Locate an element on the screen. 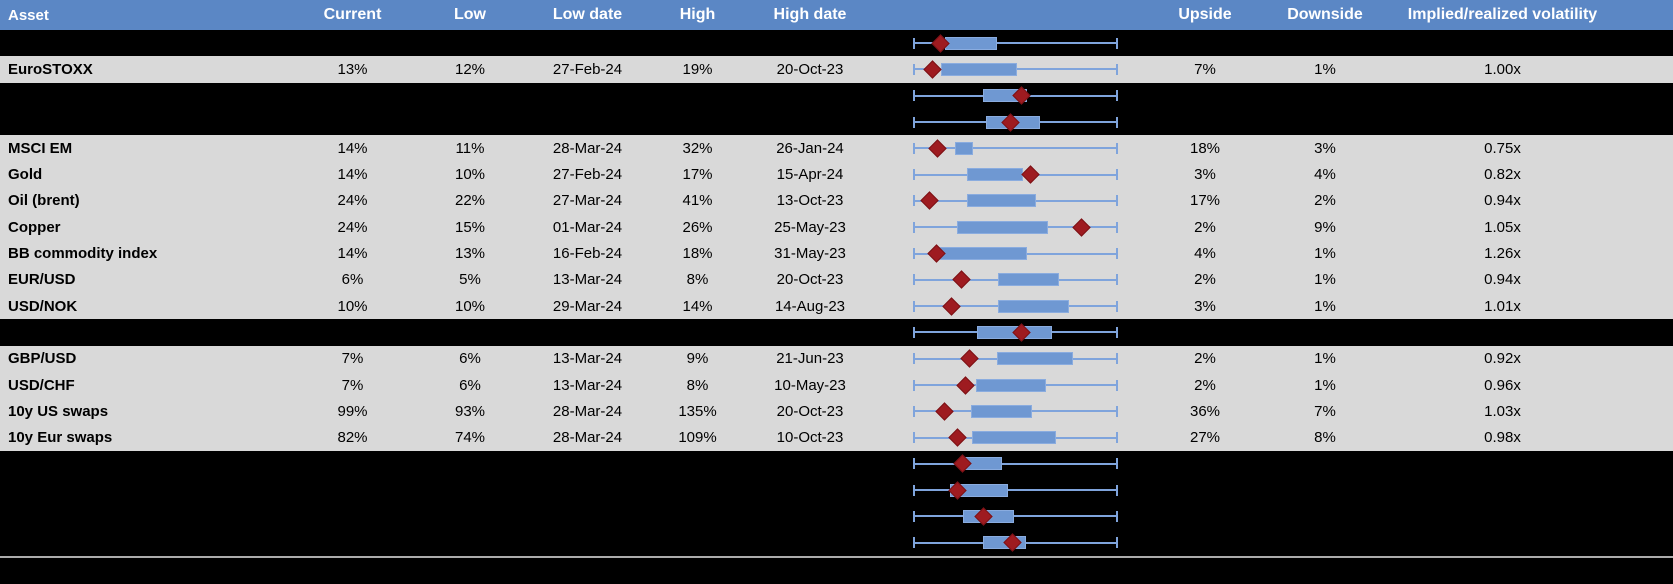  cell-asset: Copper is located at coordinates (34, 227).